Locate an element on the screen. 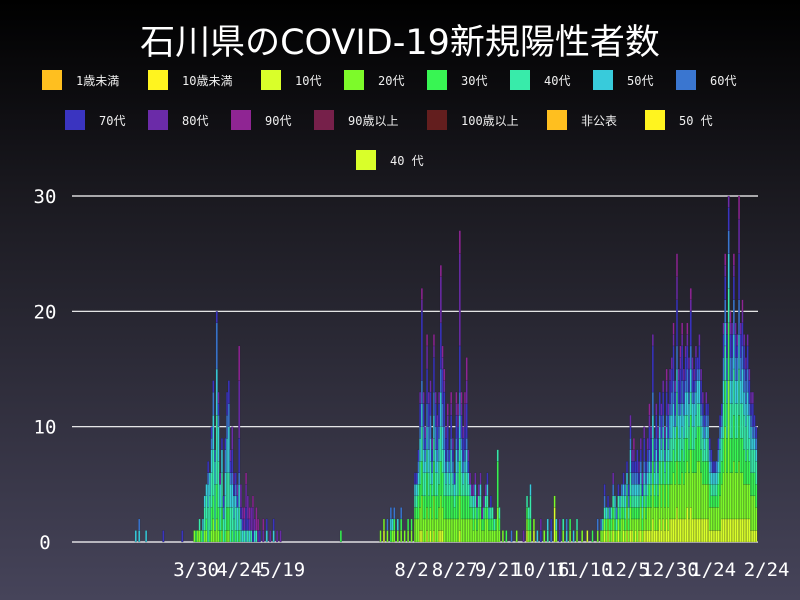 This screenshot has height=600, width=800. legend-item: 80代 is located at coordinates (178, 120).